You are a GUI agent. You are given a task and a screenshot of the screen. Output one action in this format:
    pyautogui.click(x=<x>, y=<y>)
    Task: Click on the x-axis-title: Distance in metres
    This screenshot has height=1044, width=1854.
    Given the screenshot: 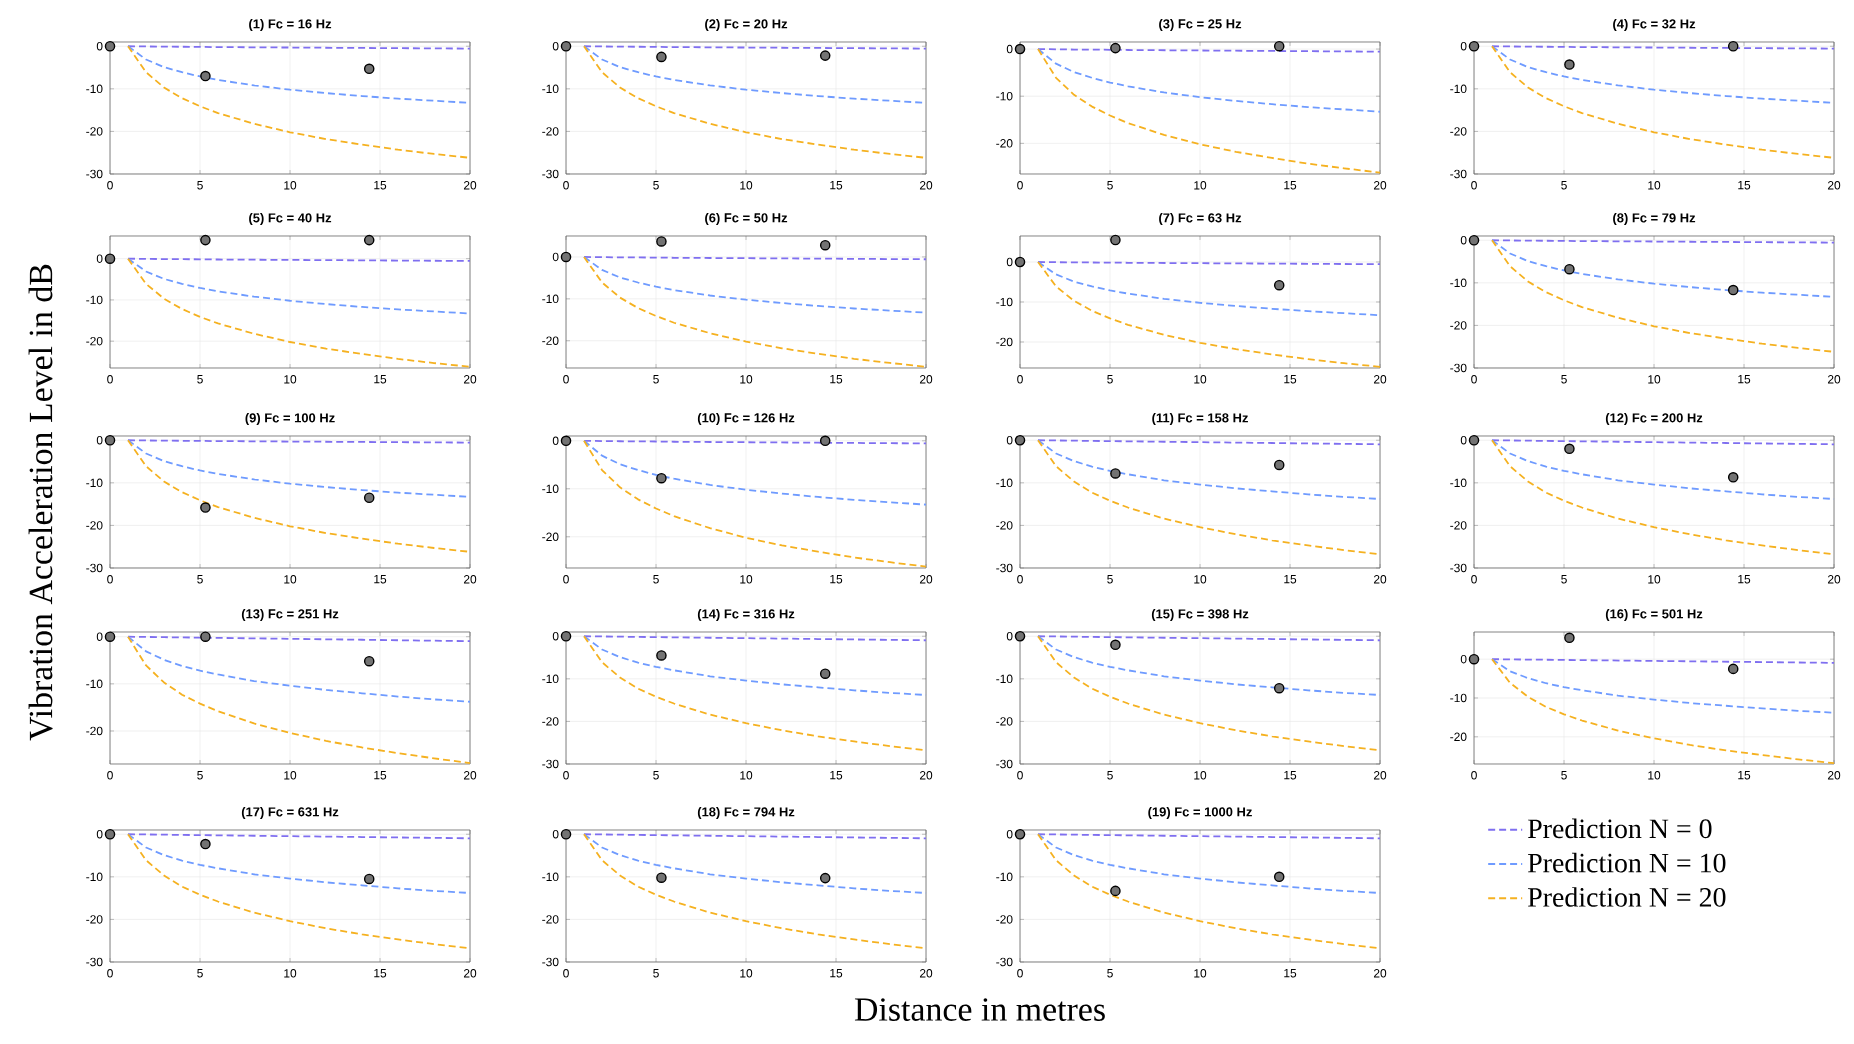 What is the action you would take?
    pyautogui.click(x=979, y=1009)
    